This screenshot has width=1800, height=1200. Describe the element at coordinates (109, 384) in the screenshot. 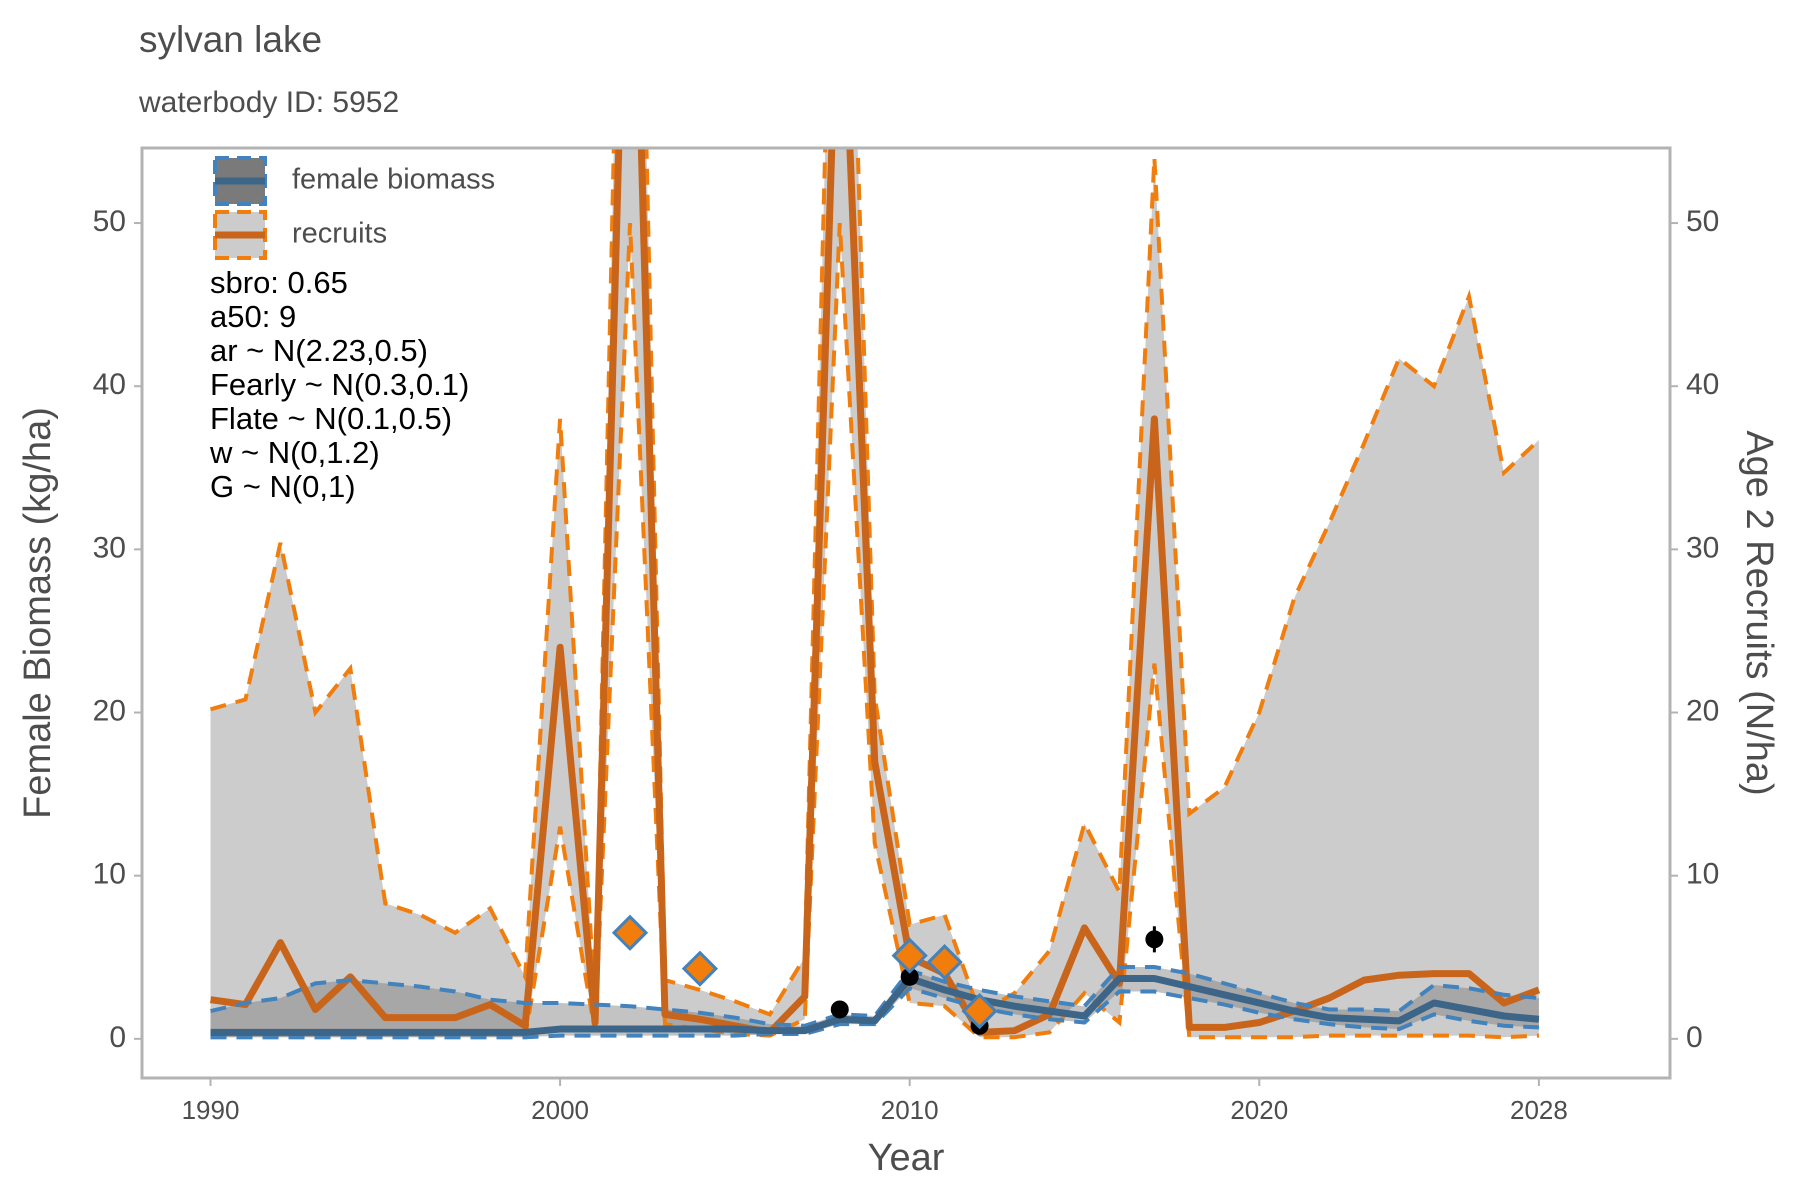

I see `y-tick-label: 40` at that location.